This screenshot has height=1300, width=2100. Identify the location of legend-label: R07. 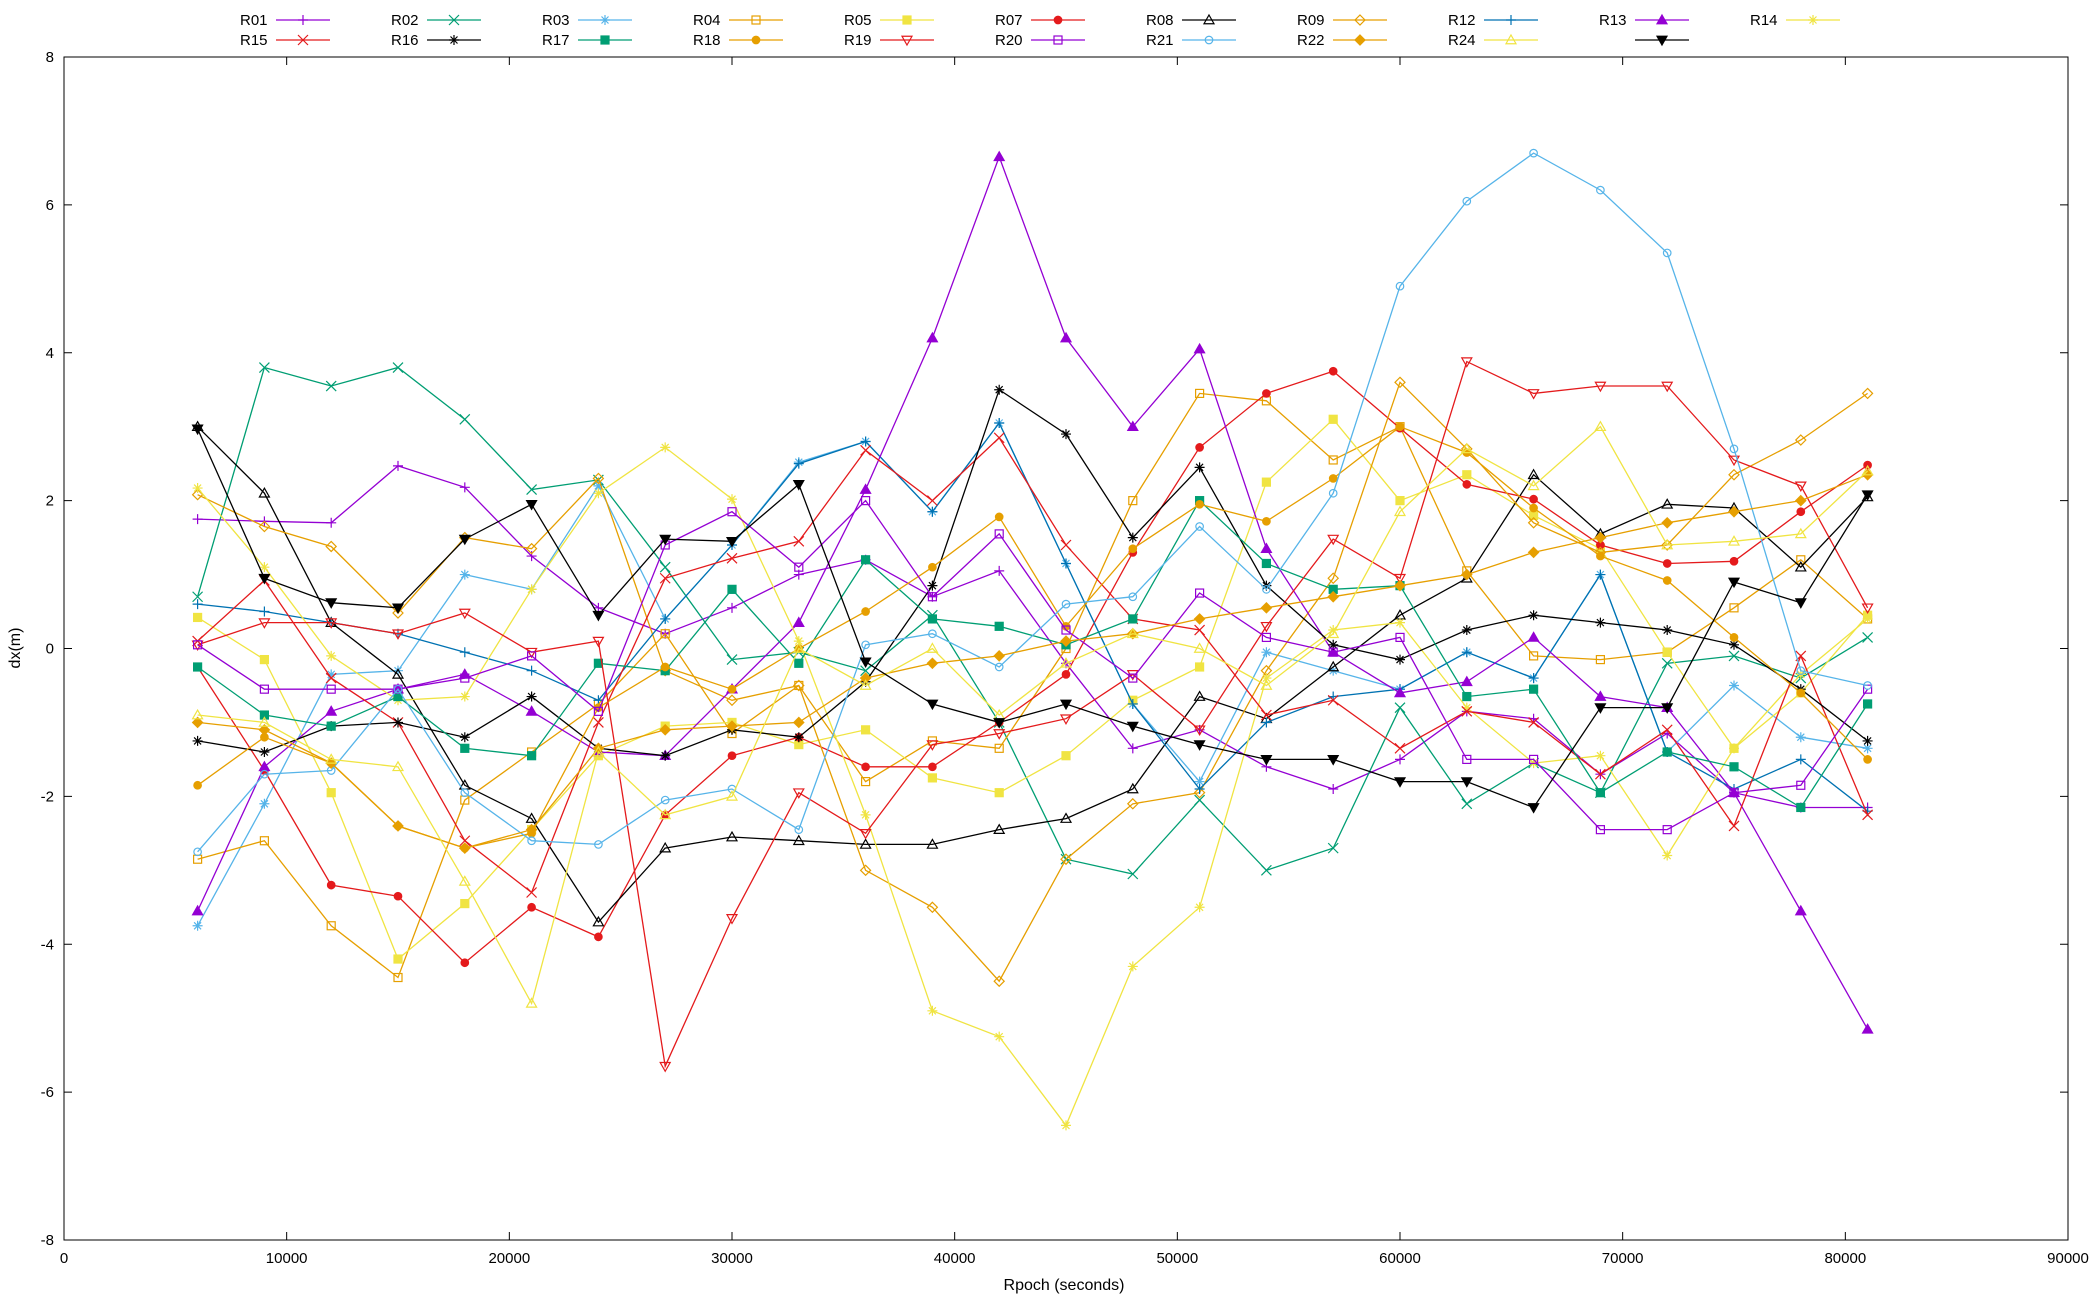
(1009, 20).